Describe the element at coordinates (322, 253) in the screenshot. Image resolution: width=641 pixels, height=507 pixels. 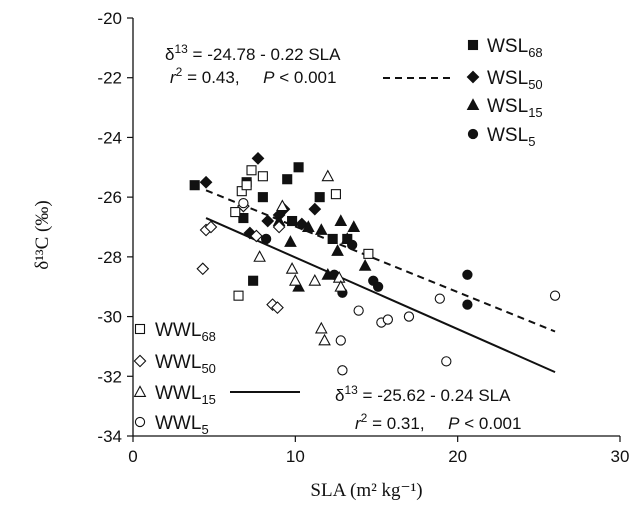
I see `series-wsl15` at that location.